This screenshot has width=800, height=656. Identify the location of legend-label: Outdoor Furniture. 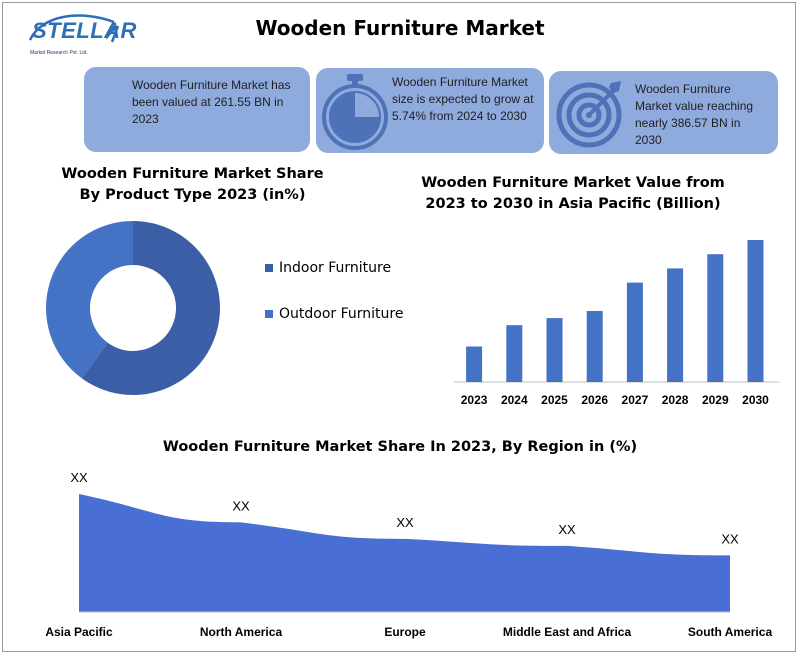
(341, 314).